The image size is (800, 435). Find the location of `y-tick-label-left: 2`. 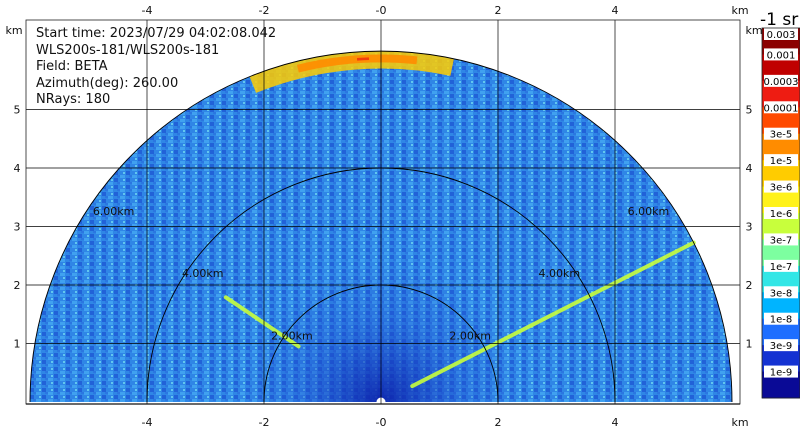

y-tick-label-left: 2 is located at coordinates (17, 285).